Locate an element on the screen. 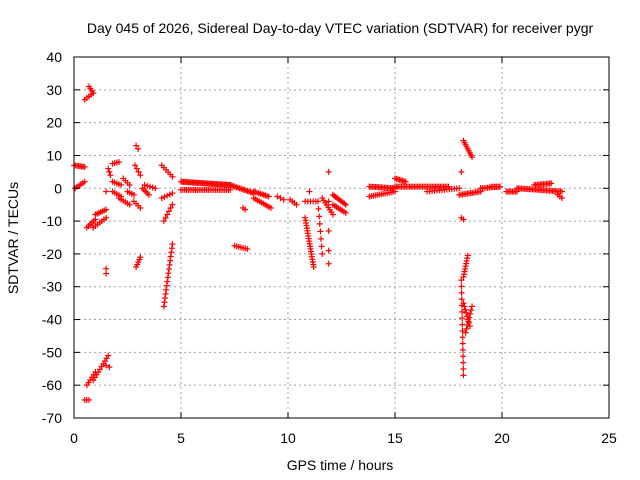  y-tick-label: 40 is located at coordinates (54, 57).